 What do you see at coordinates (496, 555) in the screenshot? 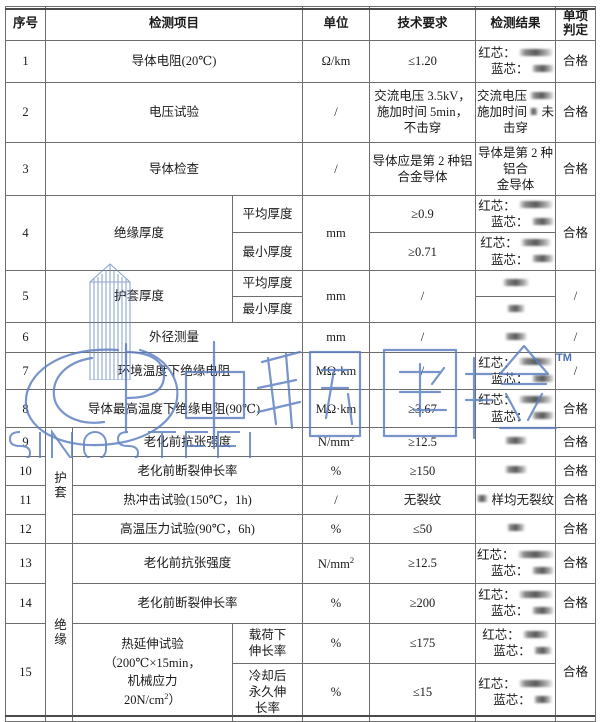
I see `red-core-label: 红芯：` at bounding box center [496, 555].